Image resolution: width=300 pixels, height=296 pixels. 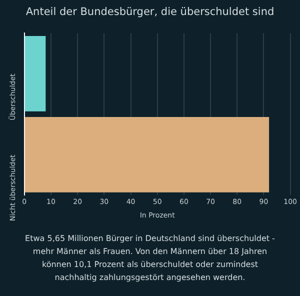 I want to click on text: Etwa 5,65 Millionen Bürger in Deutschland sind überschuldet - mehr Männer als Frauen. Von den Männern über 18 Jahren können 10,1 Prozent als überschuldet oder zumindest nachhaltig zahlungsgestört angesehen werden., so click(x=150, y=258).